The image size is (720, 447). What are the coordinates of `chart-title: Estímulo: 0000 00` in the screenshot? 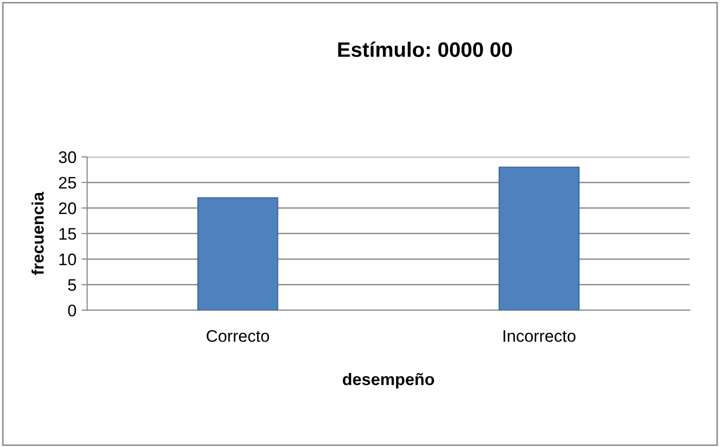 It's located at (425, 49).